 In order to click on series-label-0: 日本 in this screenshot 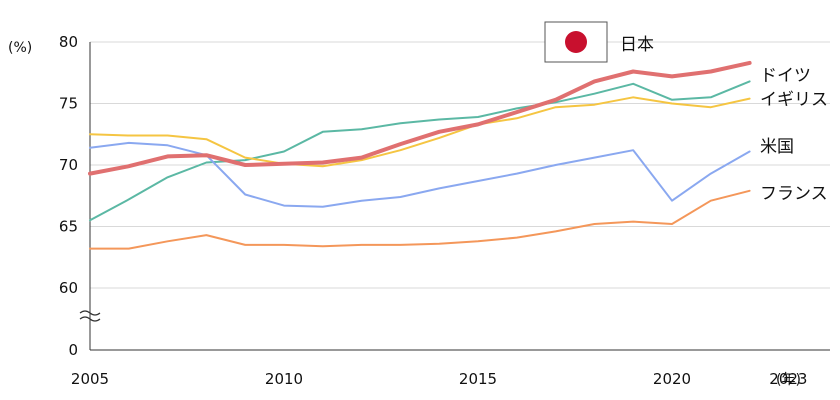, I will do `click(637, 45)`.